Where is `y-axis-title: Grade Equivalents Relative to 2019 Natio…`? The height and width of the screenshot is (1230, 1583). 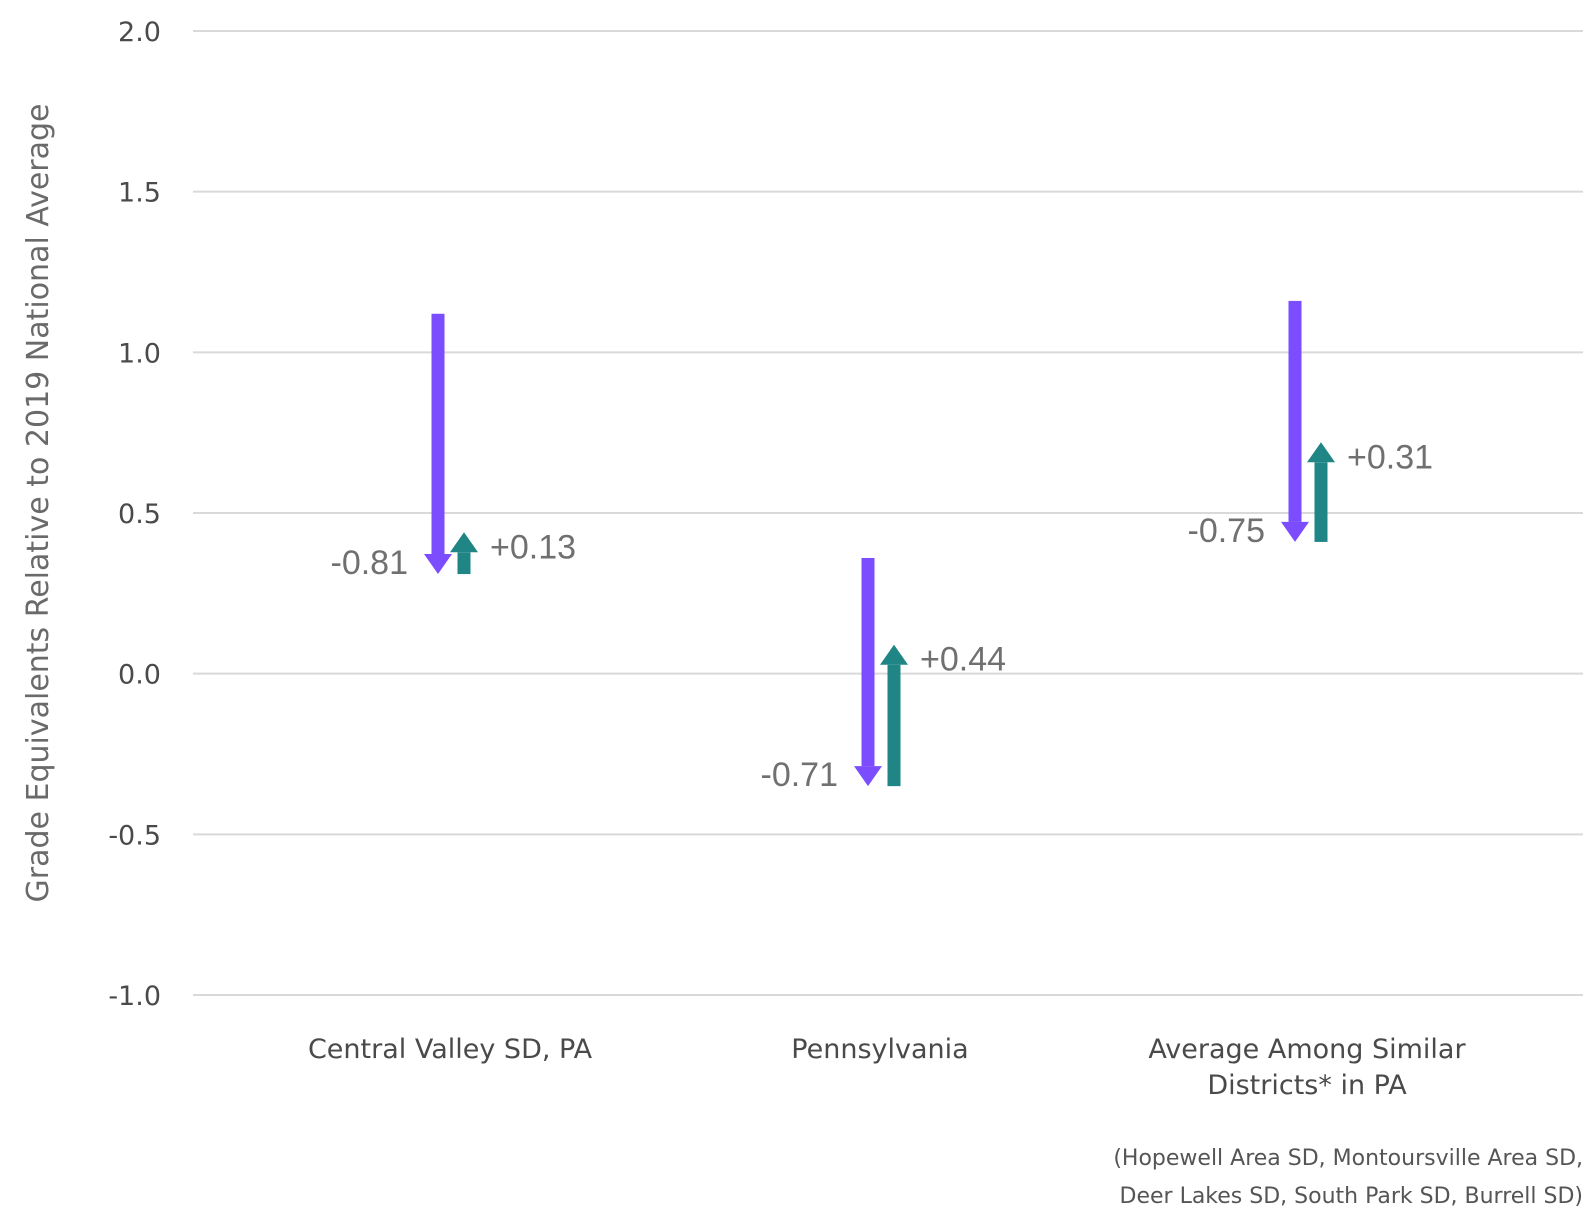 y-axis-title: Grade Equivalents Relative to 2019 Natio… is located at coordinates (38, 502).